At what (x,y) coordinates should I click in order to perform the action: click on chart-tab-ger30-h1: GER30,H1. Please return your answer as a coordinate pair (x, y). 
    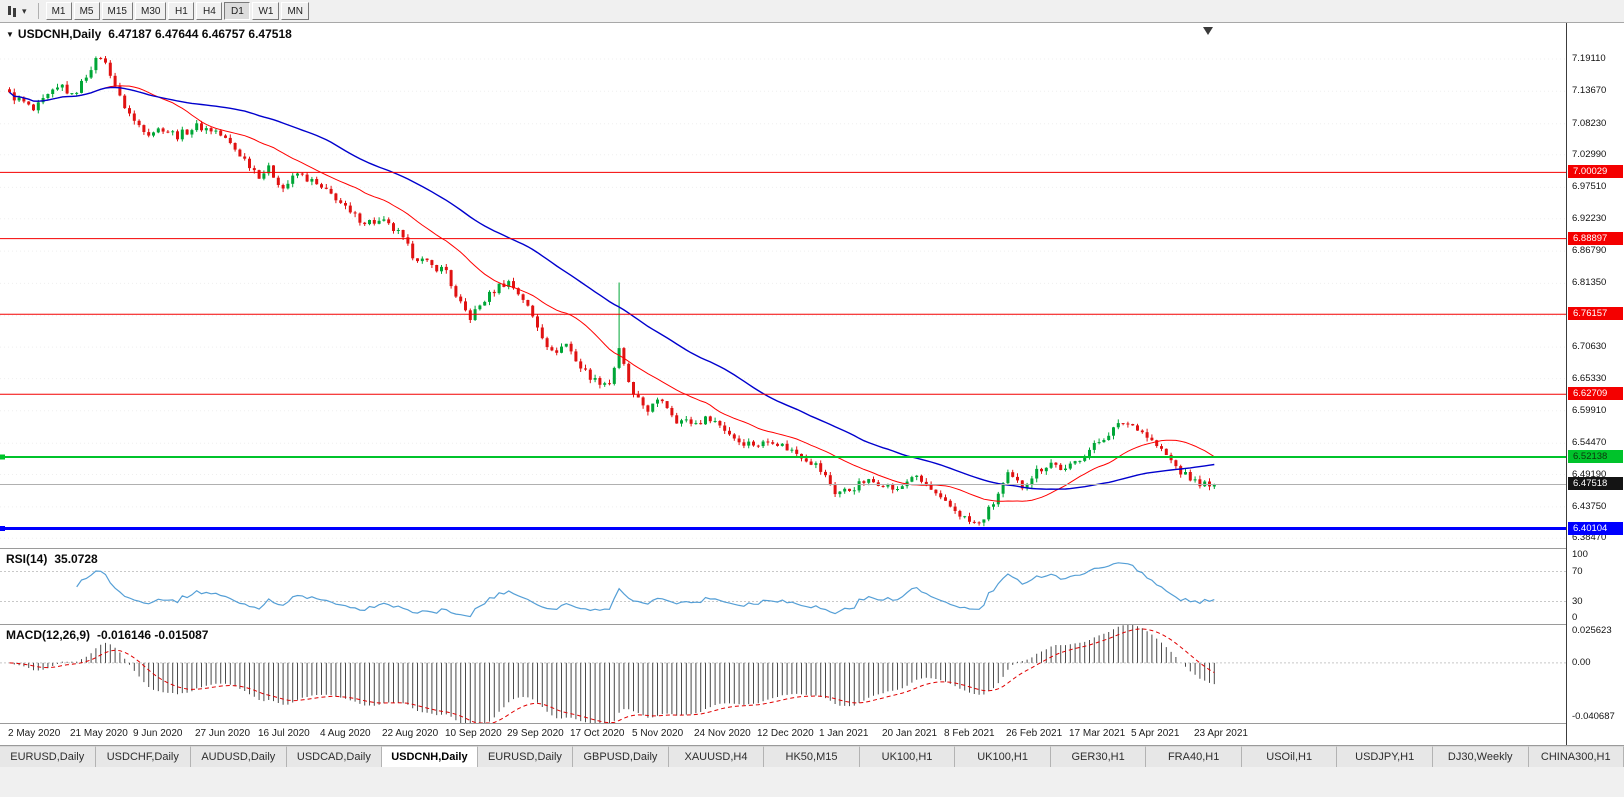
    Looking at the image, I should click on (1098, 756).